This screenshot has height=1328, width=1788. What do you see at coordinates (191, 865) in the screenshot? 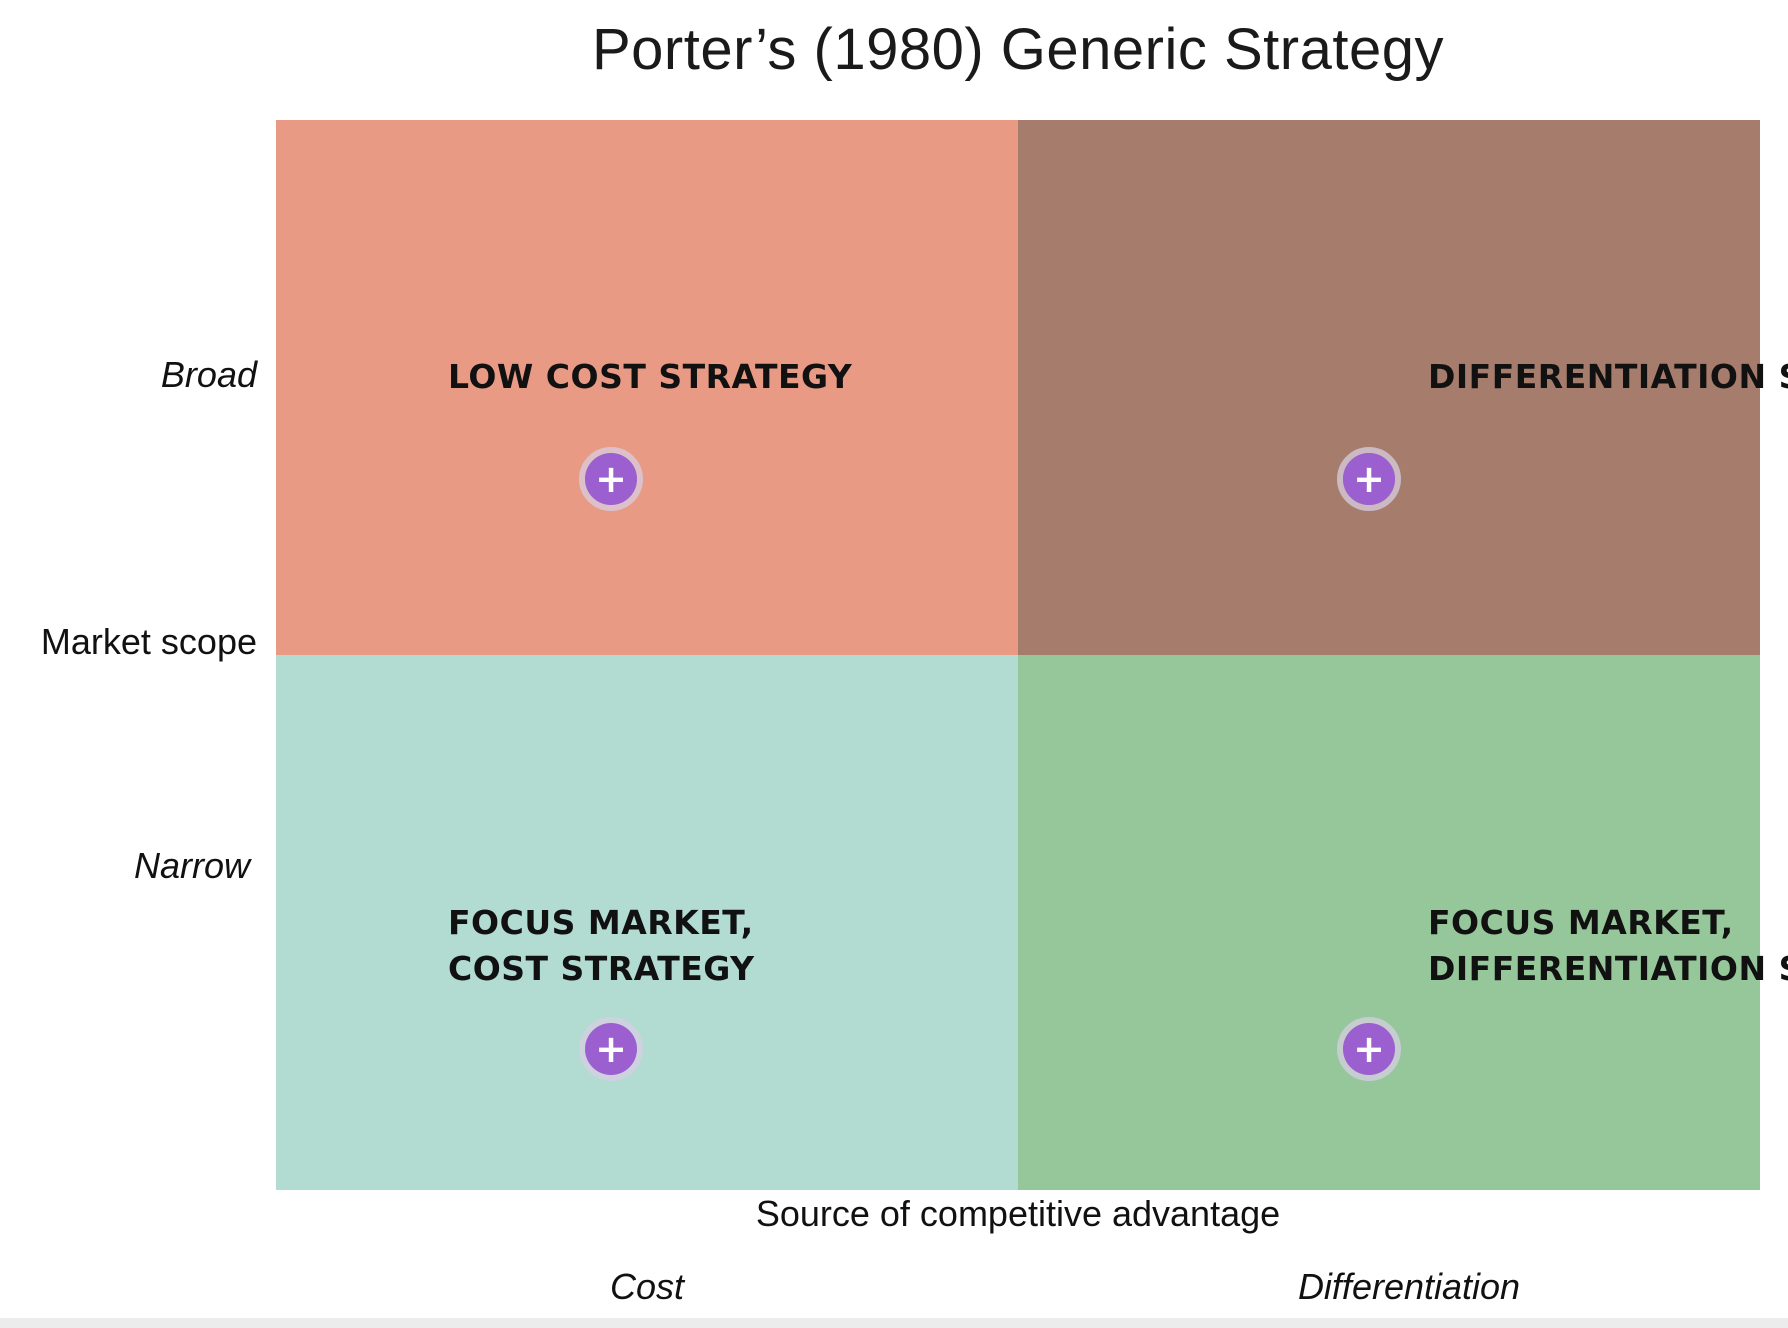
I see `y-axis-narrow-label: Narrow` at bounding box center [191, 865].